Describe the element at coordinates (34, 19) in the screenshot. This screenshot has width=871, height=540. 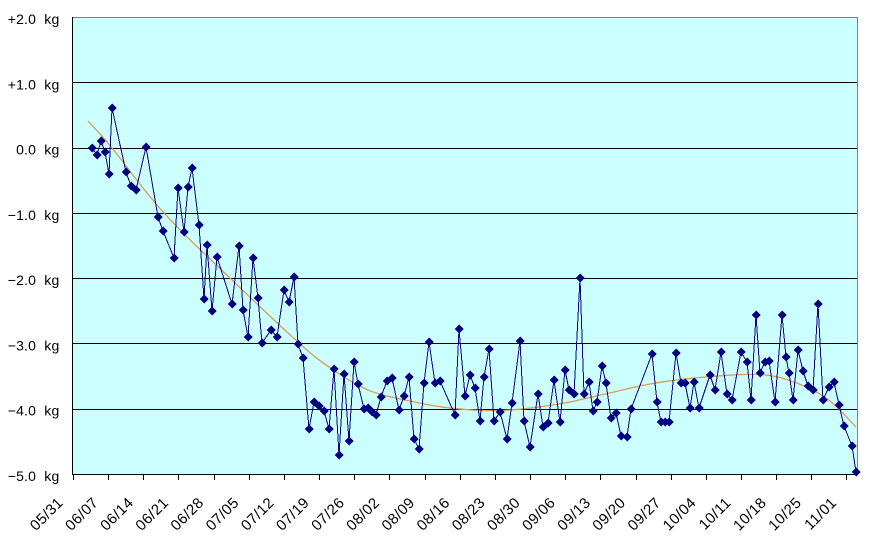
I see `svg-text: +2.0 kg` at that location.